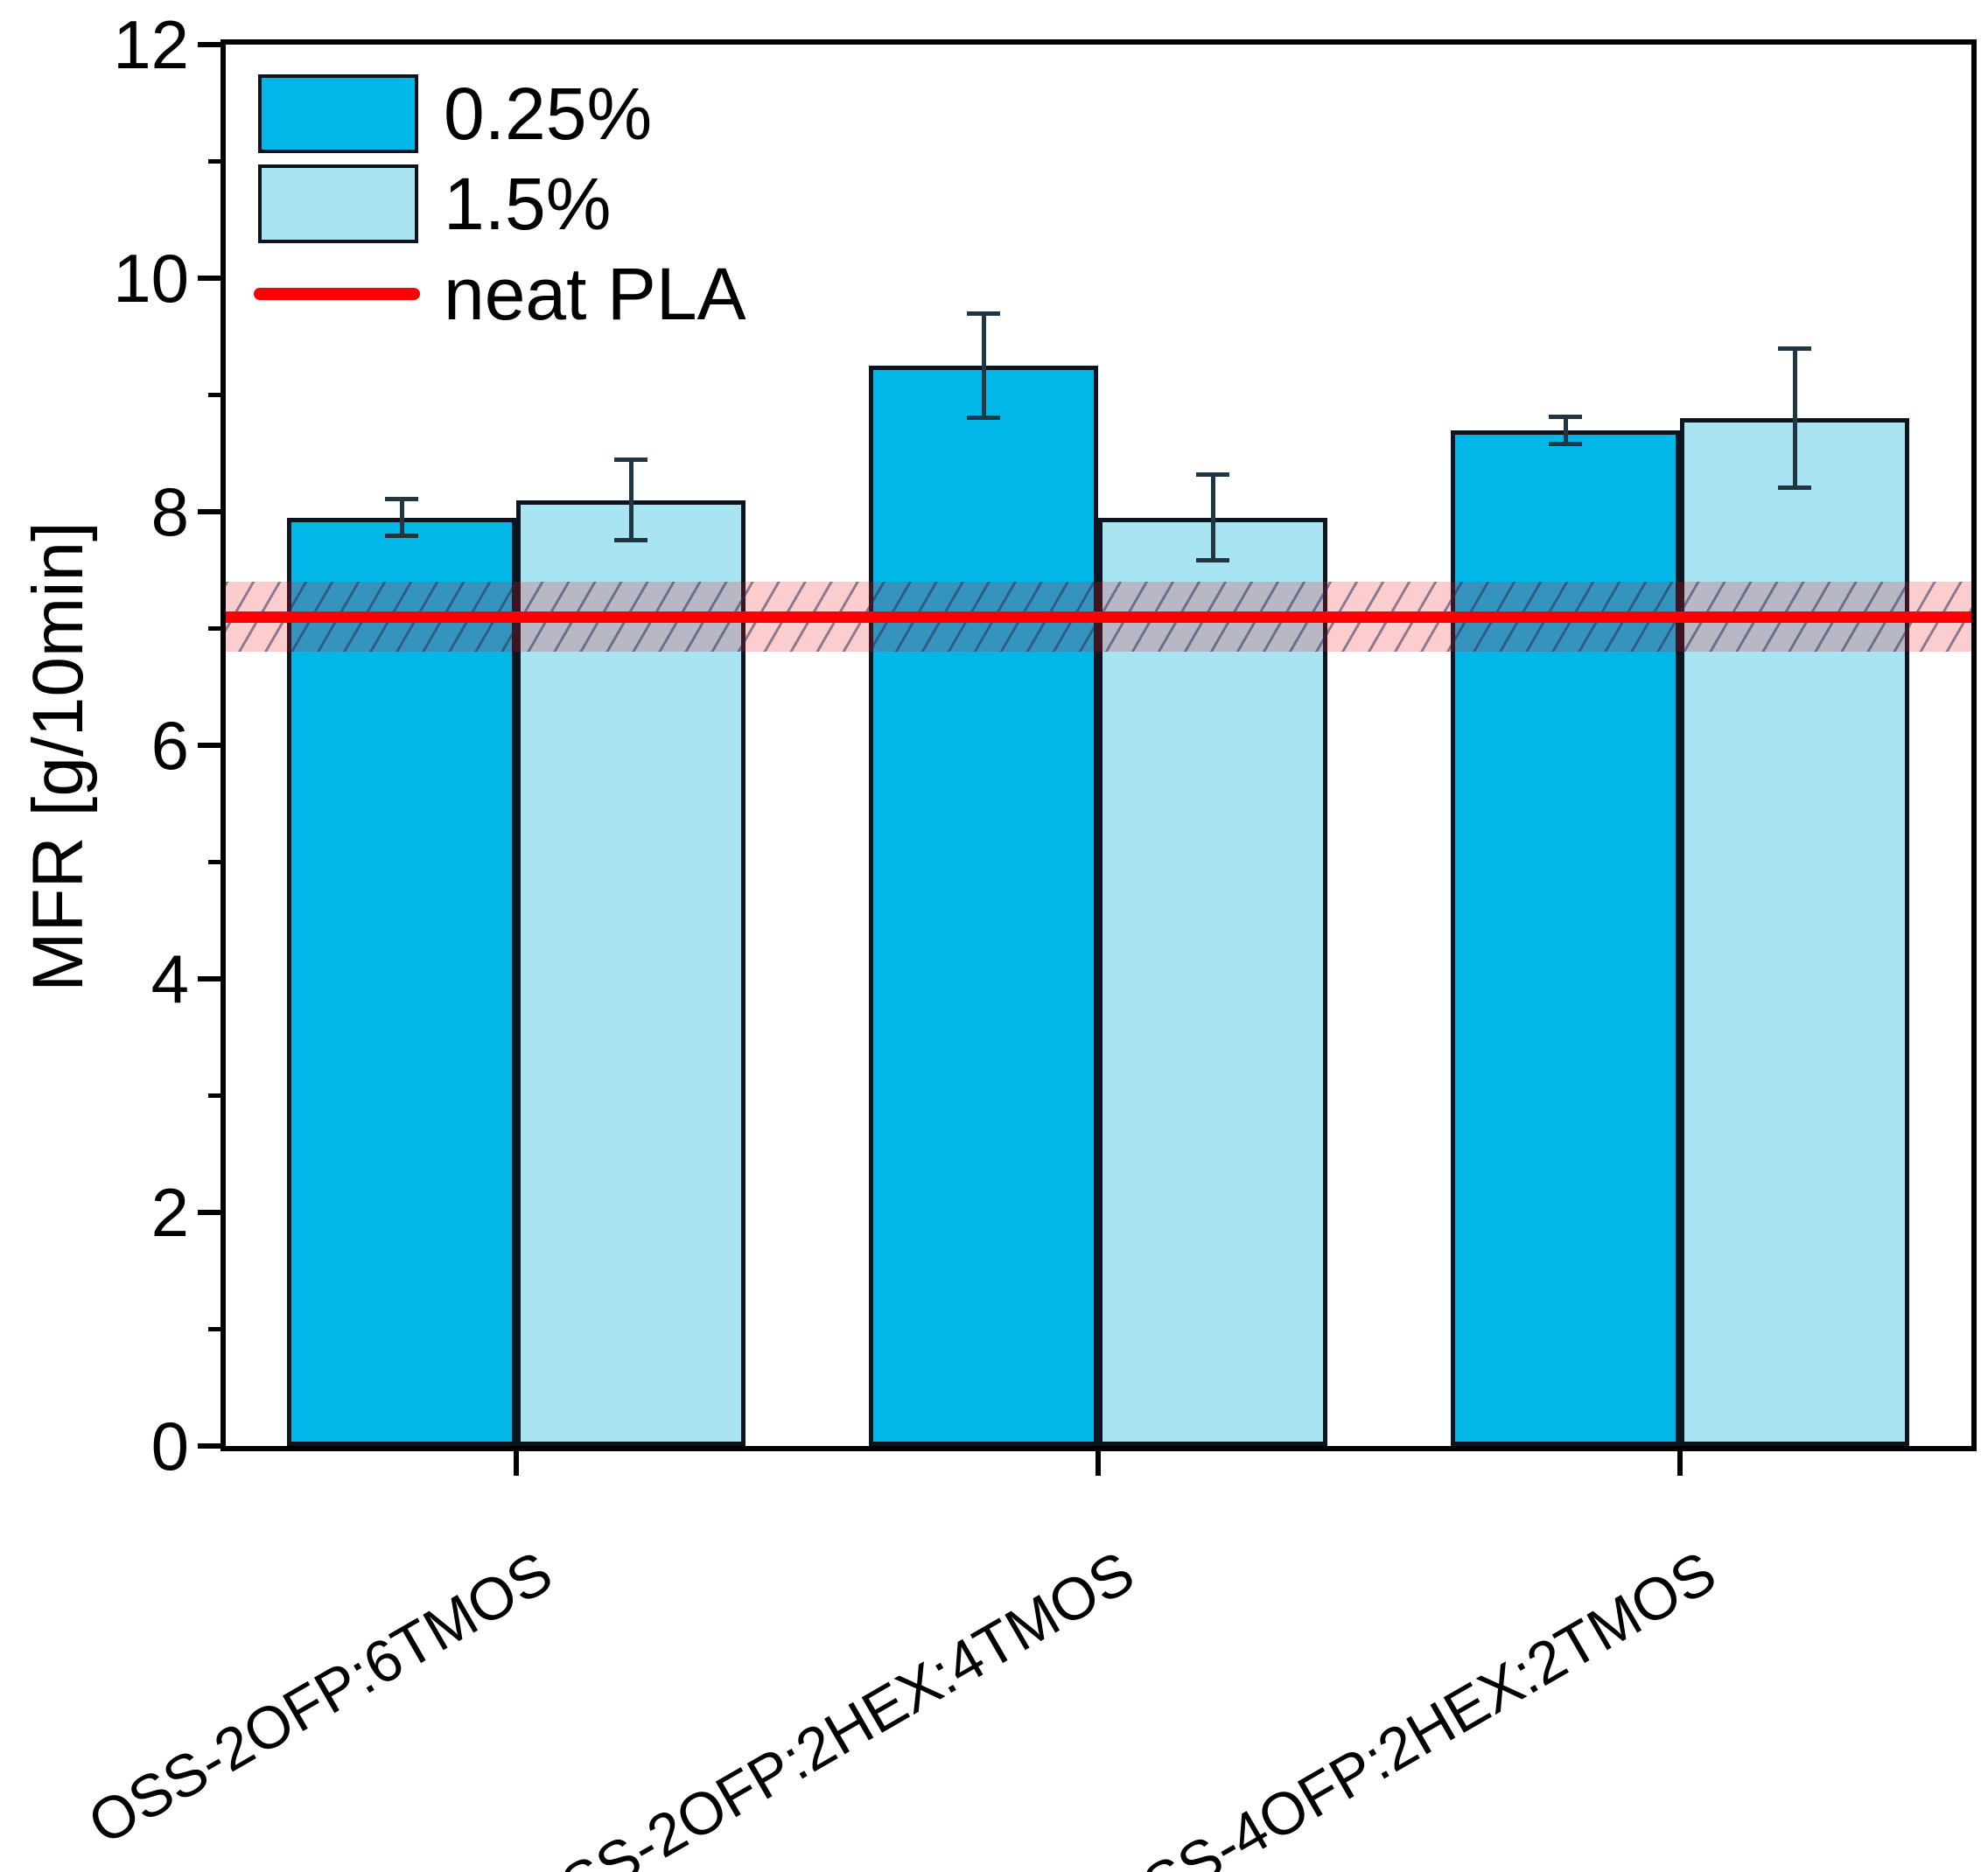  What do you see at coordinates (58, 756) in the screenshot?
I see `y-axis-title: MFR [g/10min]` at bounding box center [58, 756].